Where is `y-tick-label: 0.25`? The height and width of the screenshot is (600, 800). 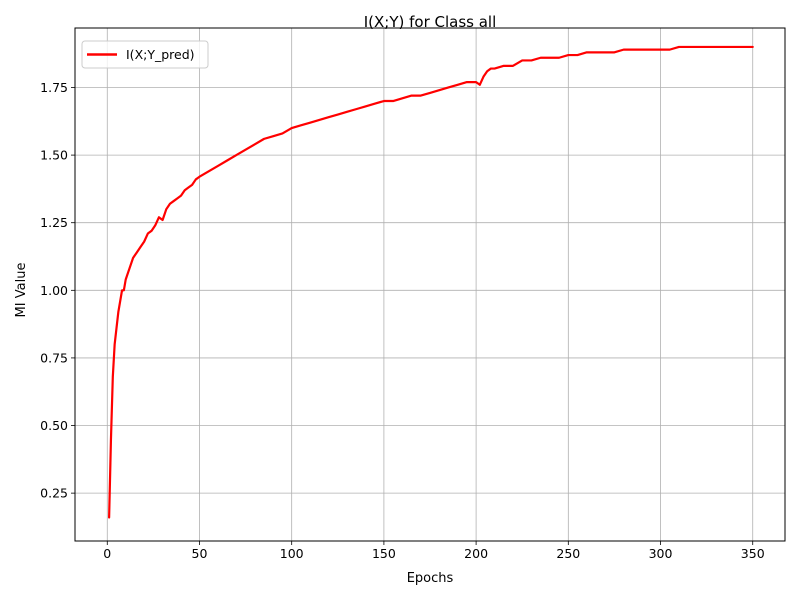
y-tick-label: 0.25 is located at coordinates (54, 493).